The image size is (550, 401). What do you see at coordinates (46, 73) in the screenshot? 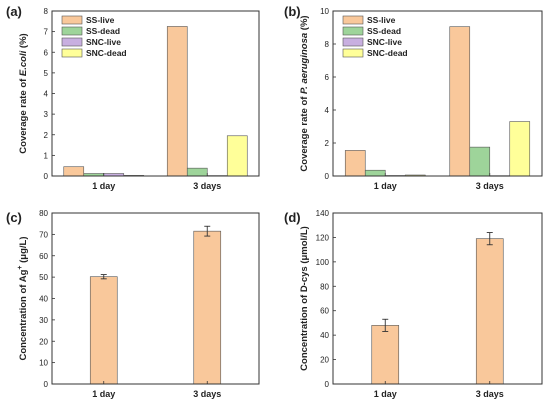
I see `y-tick-label: 5` at bounding box center [46, 73].